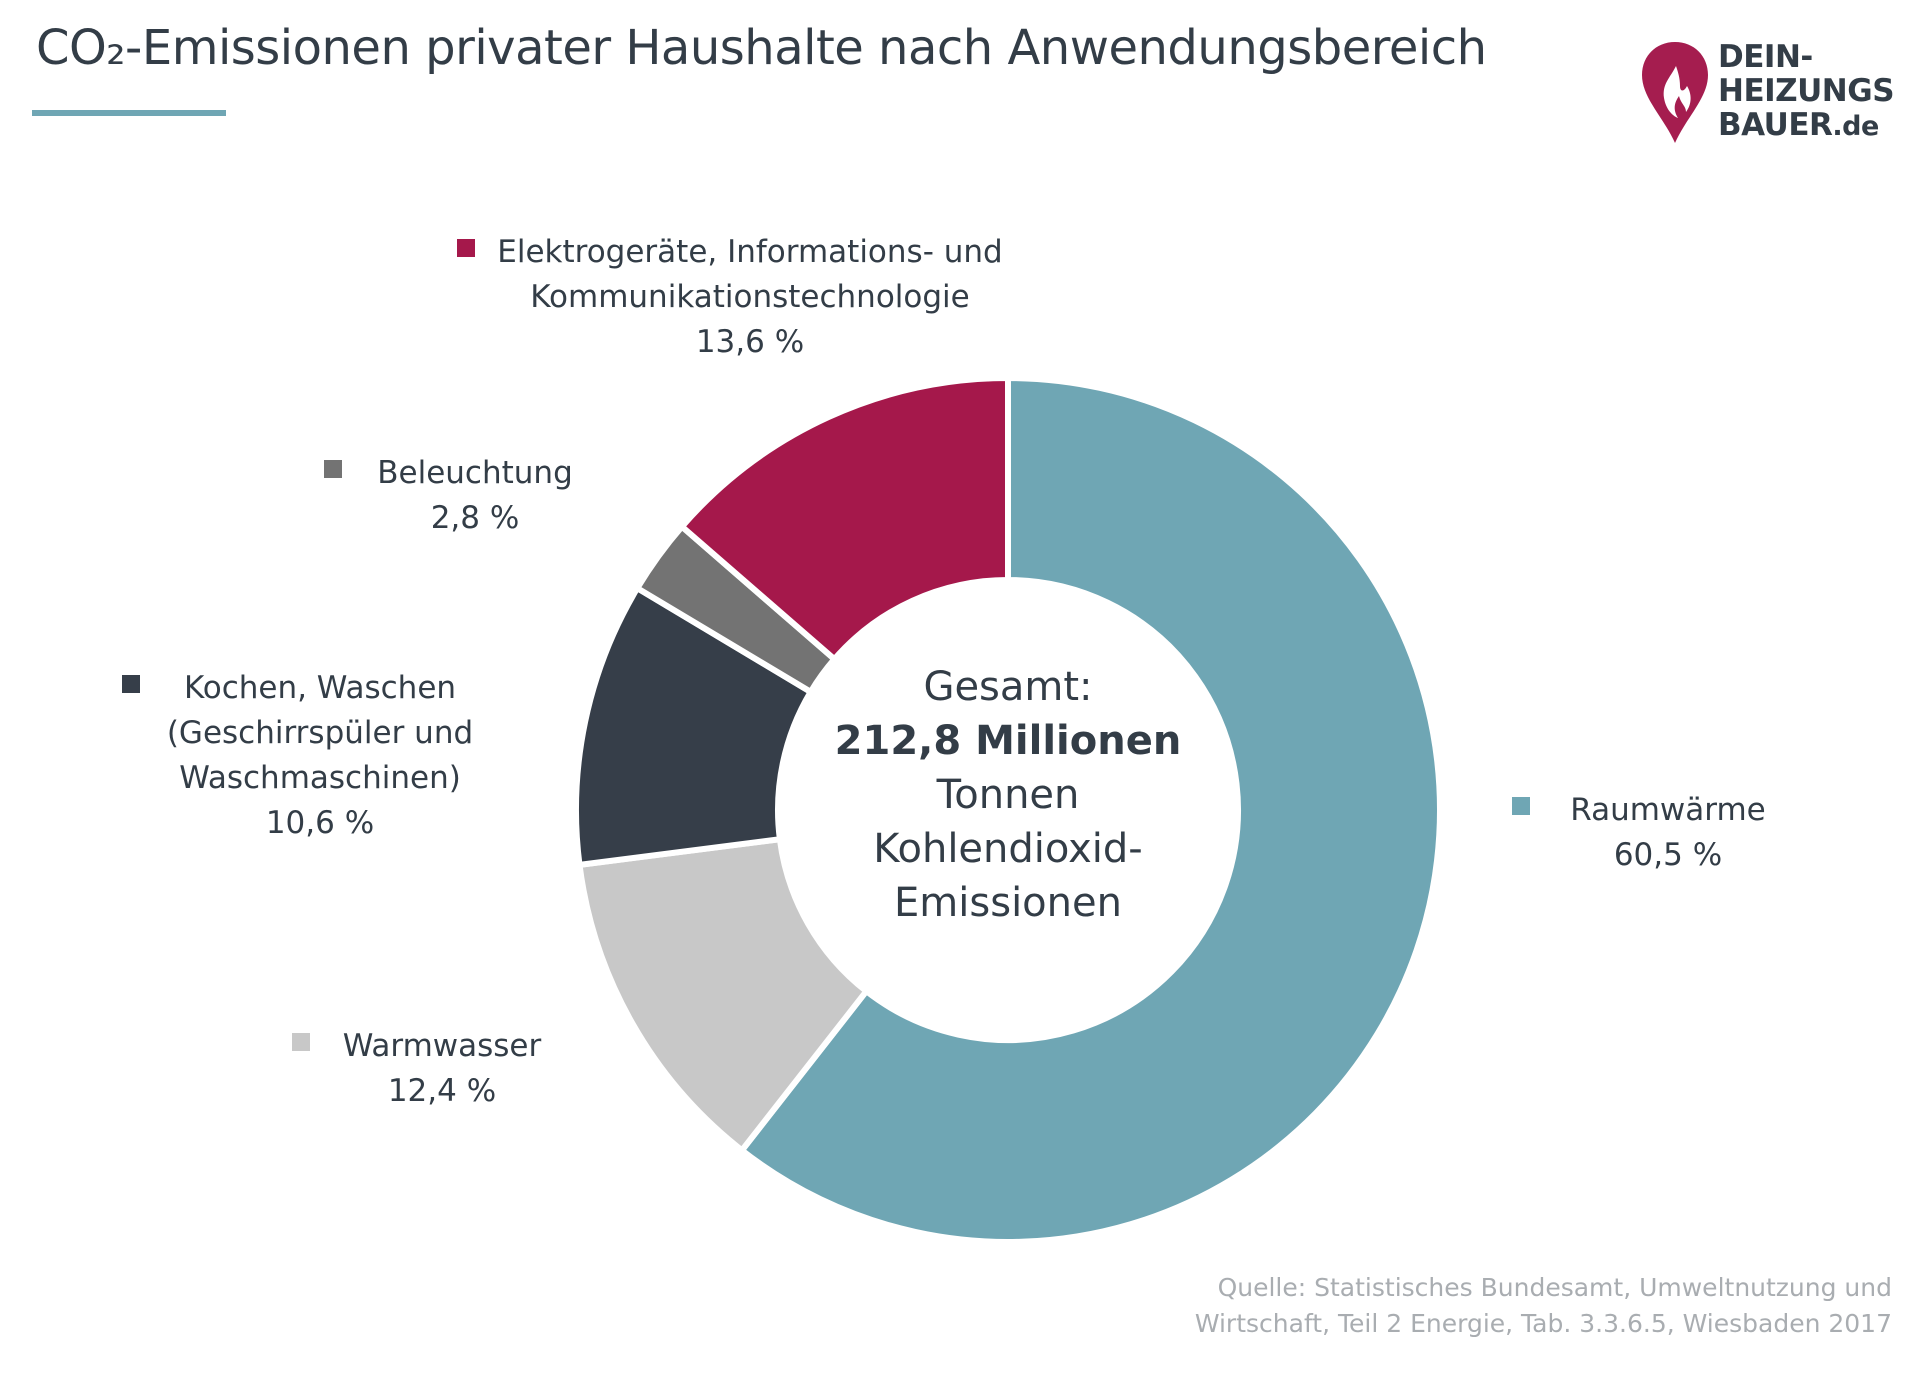 Image resolution: width=1920 pixels, height=1373 pixels. What do you see at coordinates (301, 1042) in the screenshot?
I see `legend-swatch-warmwasser` at bounding box center [301, 1042].